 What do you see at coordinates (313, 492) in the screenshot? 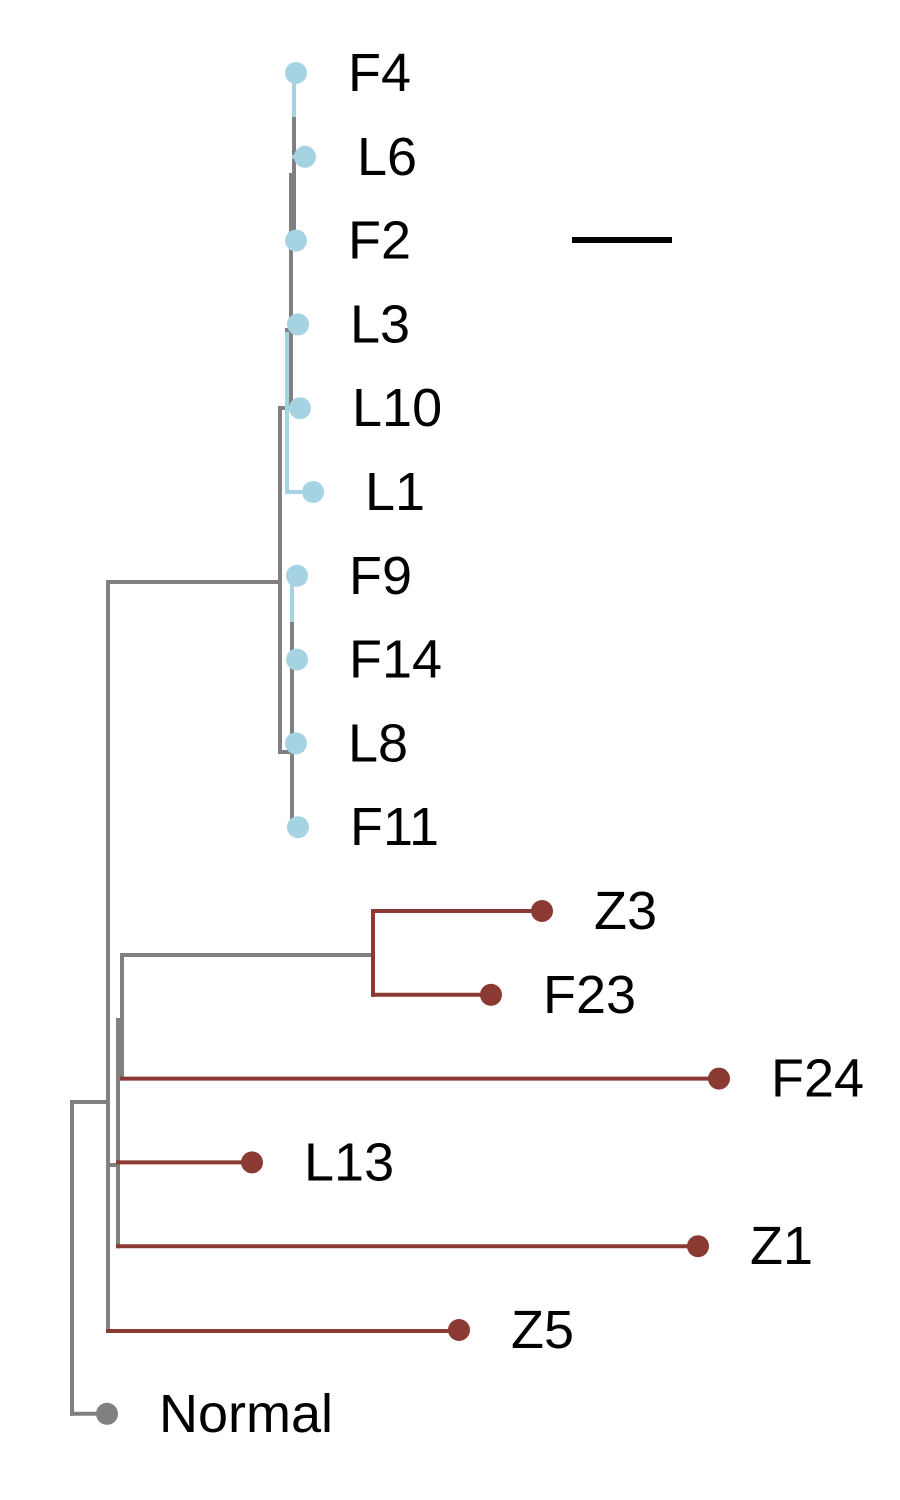
I see `tip-point-l1` at bounding box center [313, 492].